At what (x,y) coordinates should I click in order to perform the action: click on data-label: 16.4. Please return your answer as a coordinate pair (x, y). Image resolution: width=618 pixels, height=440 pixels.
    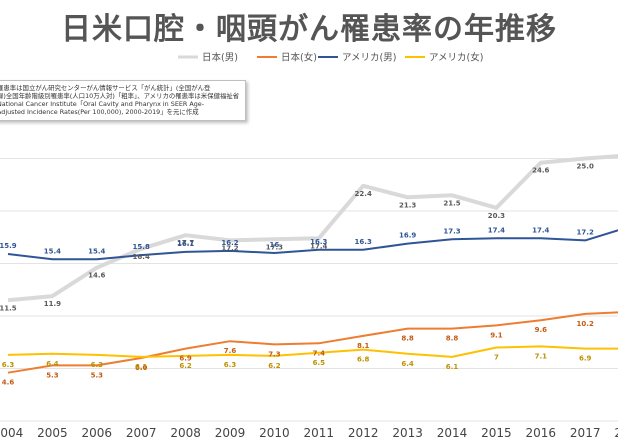
    Looking at the image, I should click on (141, 257).